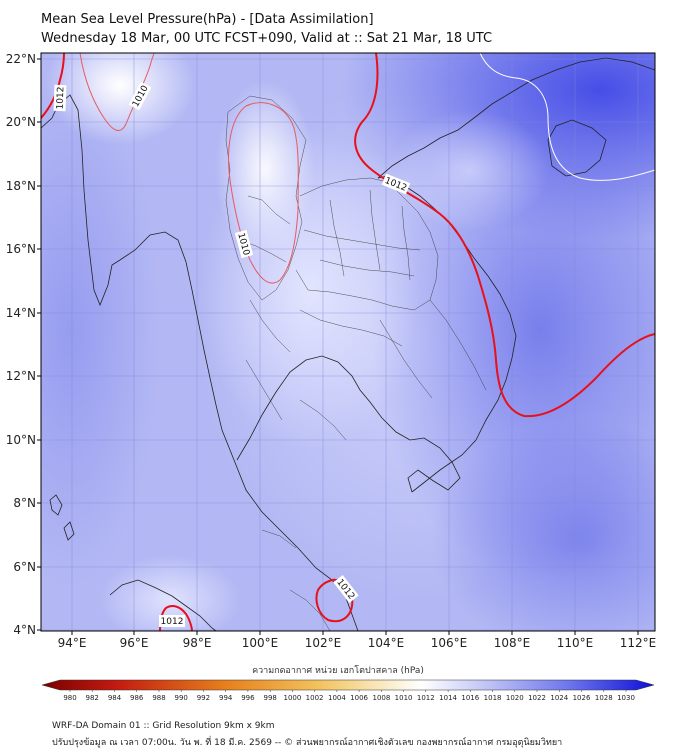 This screenshot has height=756, width=676. I want to click on colorbar-tick-label: 988, so click(158, 698).